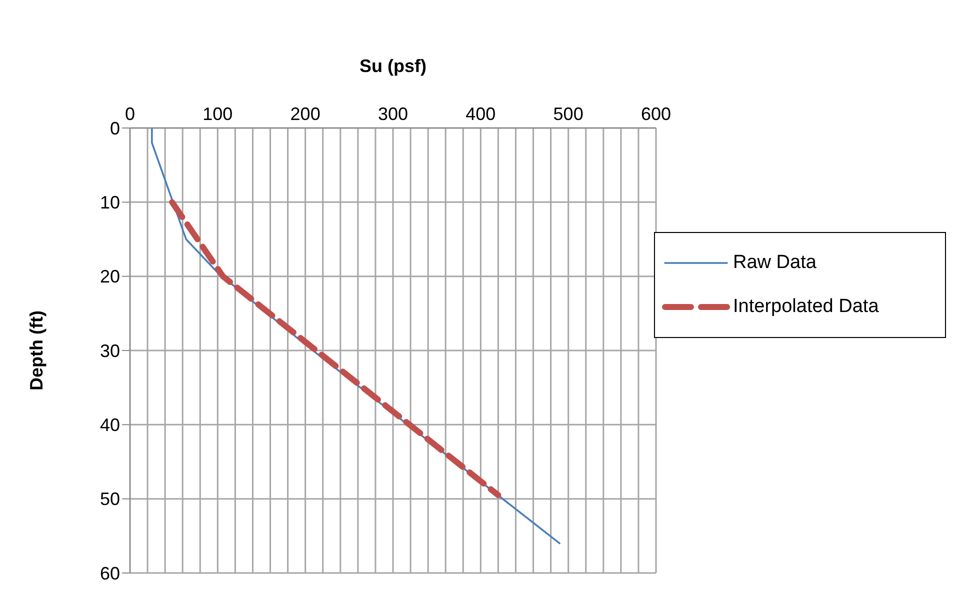 The image size is (977, 590). I want to click on x-tick-label: 0, so click(130, 114).